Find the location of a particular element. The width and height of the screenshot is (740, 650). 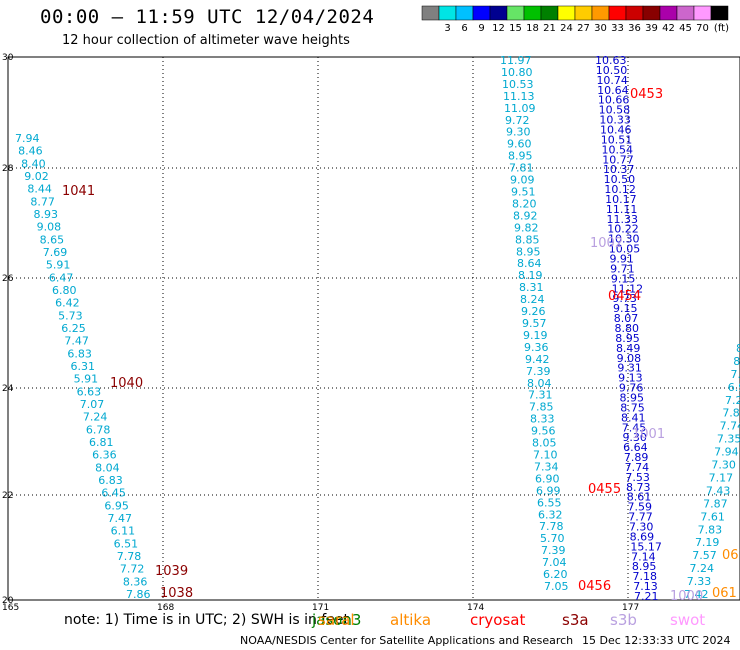

wave-height-label: 8.93 is located at coordinates (46, 214).